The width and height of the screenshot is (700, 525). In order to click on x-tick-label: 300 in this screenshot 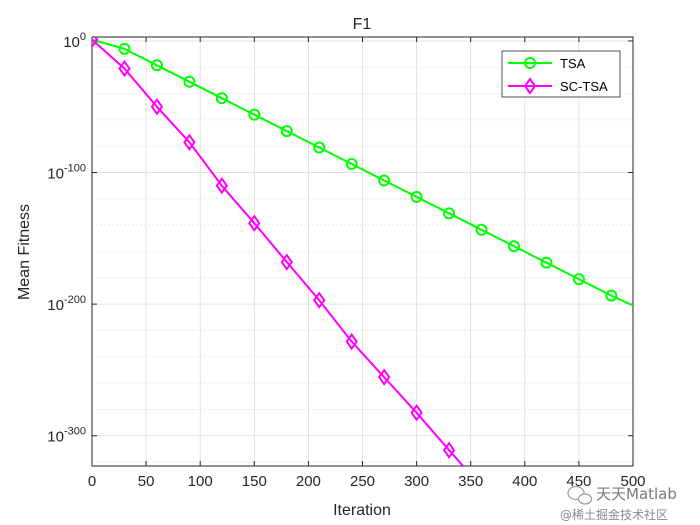, I will do `click(416, 481)`.